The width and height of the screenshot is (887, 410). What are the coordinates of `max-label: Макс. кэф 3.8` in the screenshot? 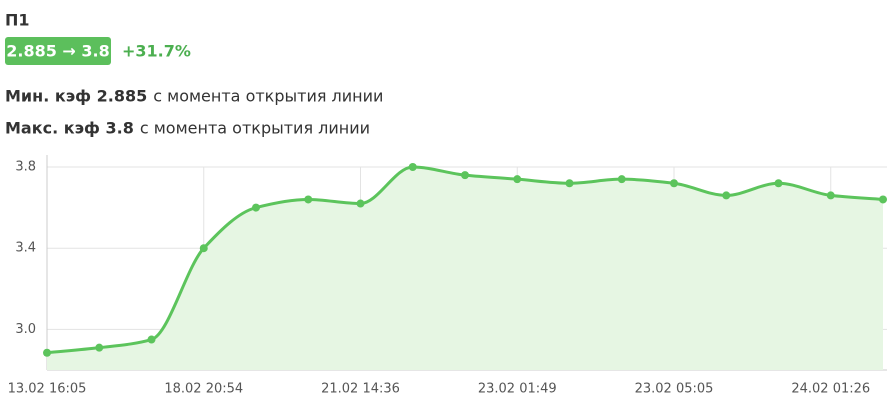 It's located at (69, 128).